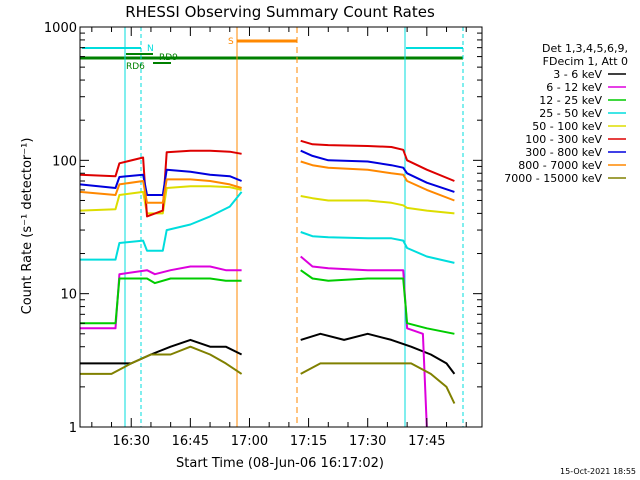 The height and width of the screenshot is (480, 640). I want to click on legend-label-3: 12 - 25 keV, so click(570, 100).